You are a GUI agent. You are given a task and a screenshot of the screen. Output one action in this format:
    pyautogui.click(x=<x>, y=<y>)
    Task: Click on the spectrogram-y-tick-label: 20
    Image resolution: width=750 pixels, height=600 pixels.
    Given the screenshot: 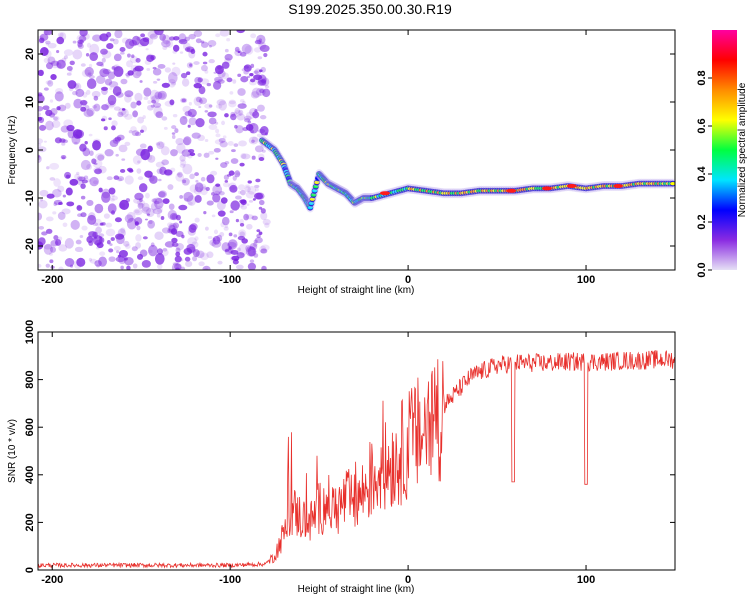 What is the action you would take?
    pyautogui.click(x=30, y=54)
    